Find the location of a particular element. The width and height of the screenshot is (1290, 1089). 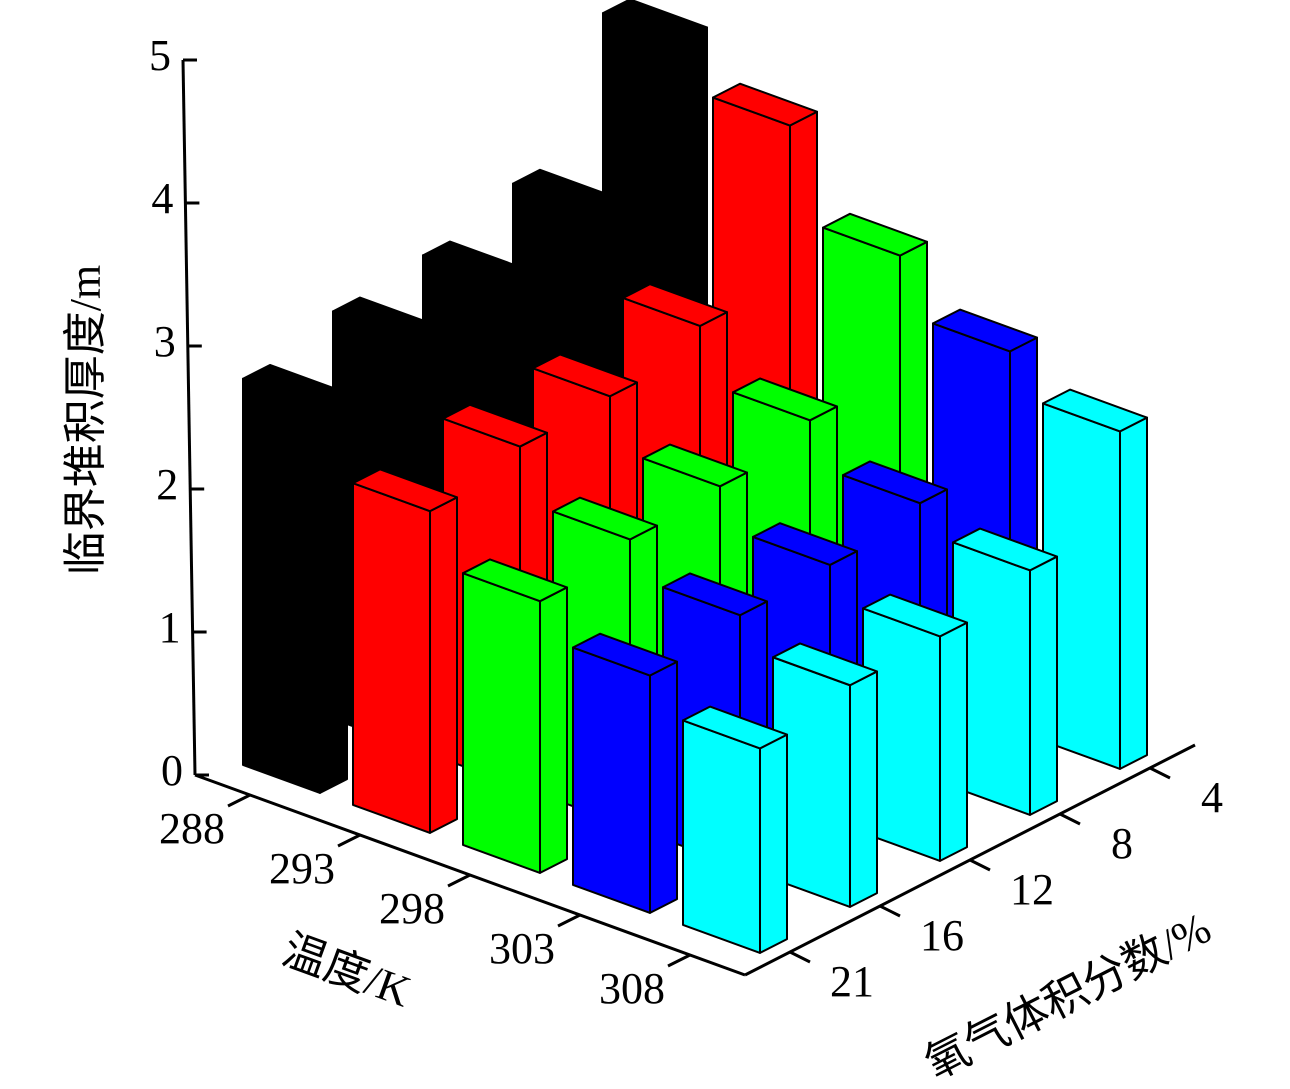

y-axis-title: 临界堆积厚度/m is located at coordinates (85, 420).